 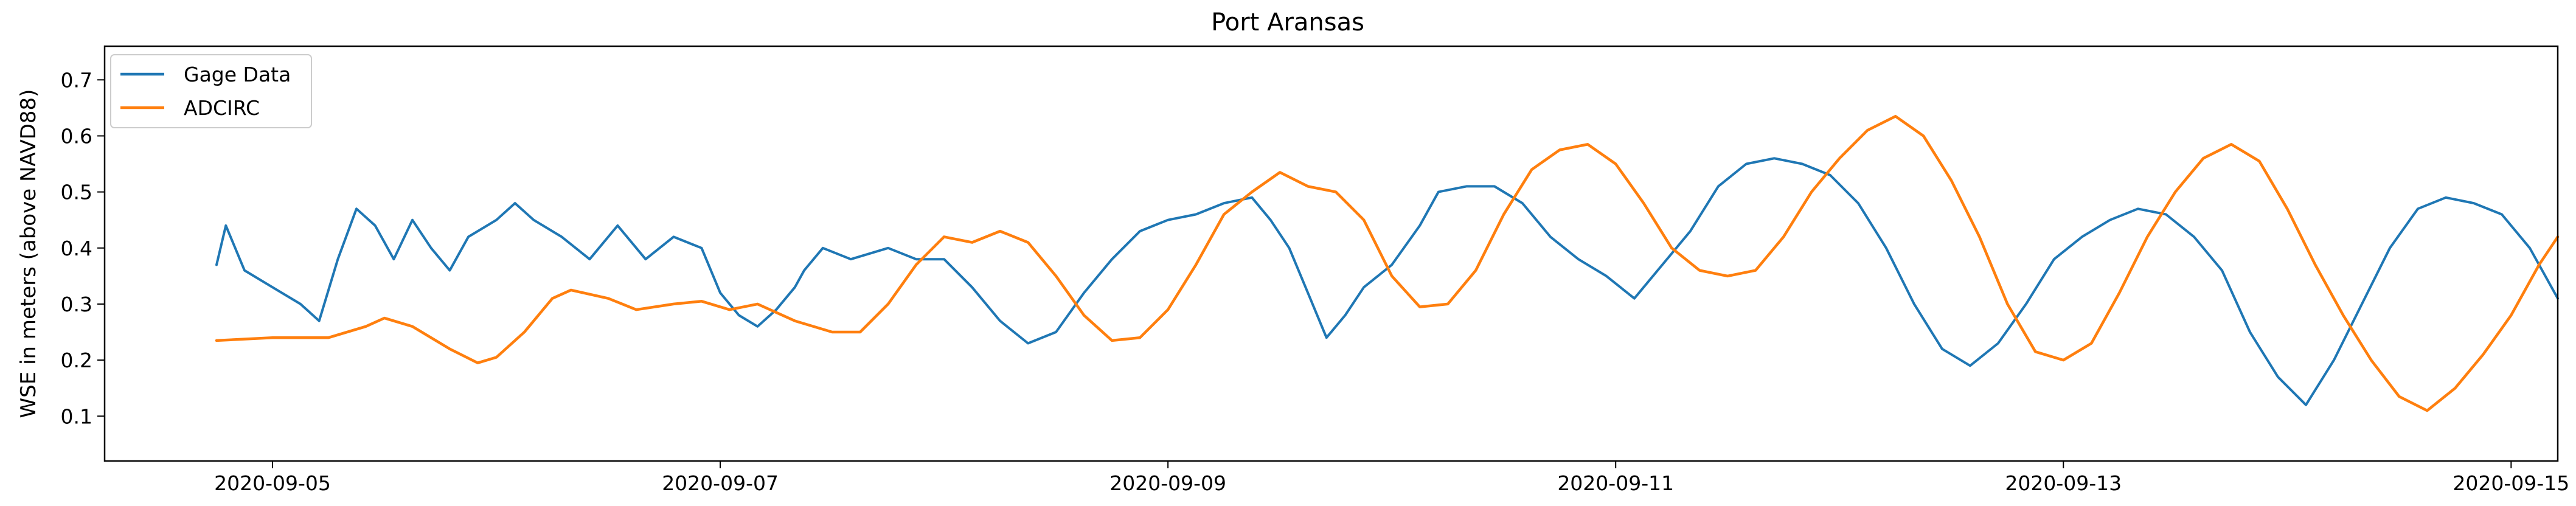 What do you see at coordinates (76, 80) in the screenshot?
I see `y-tick-label: 0.7` at bounding box center [76, 80].